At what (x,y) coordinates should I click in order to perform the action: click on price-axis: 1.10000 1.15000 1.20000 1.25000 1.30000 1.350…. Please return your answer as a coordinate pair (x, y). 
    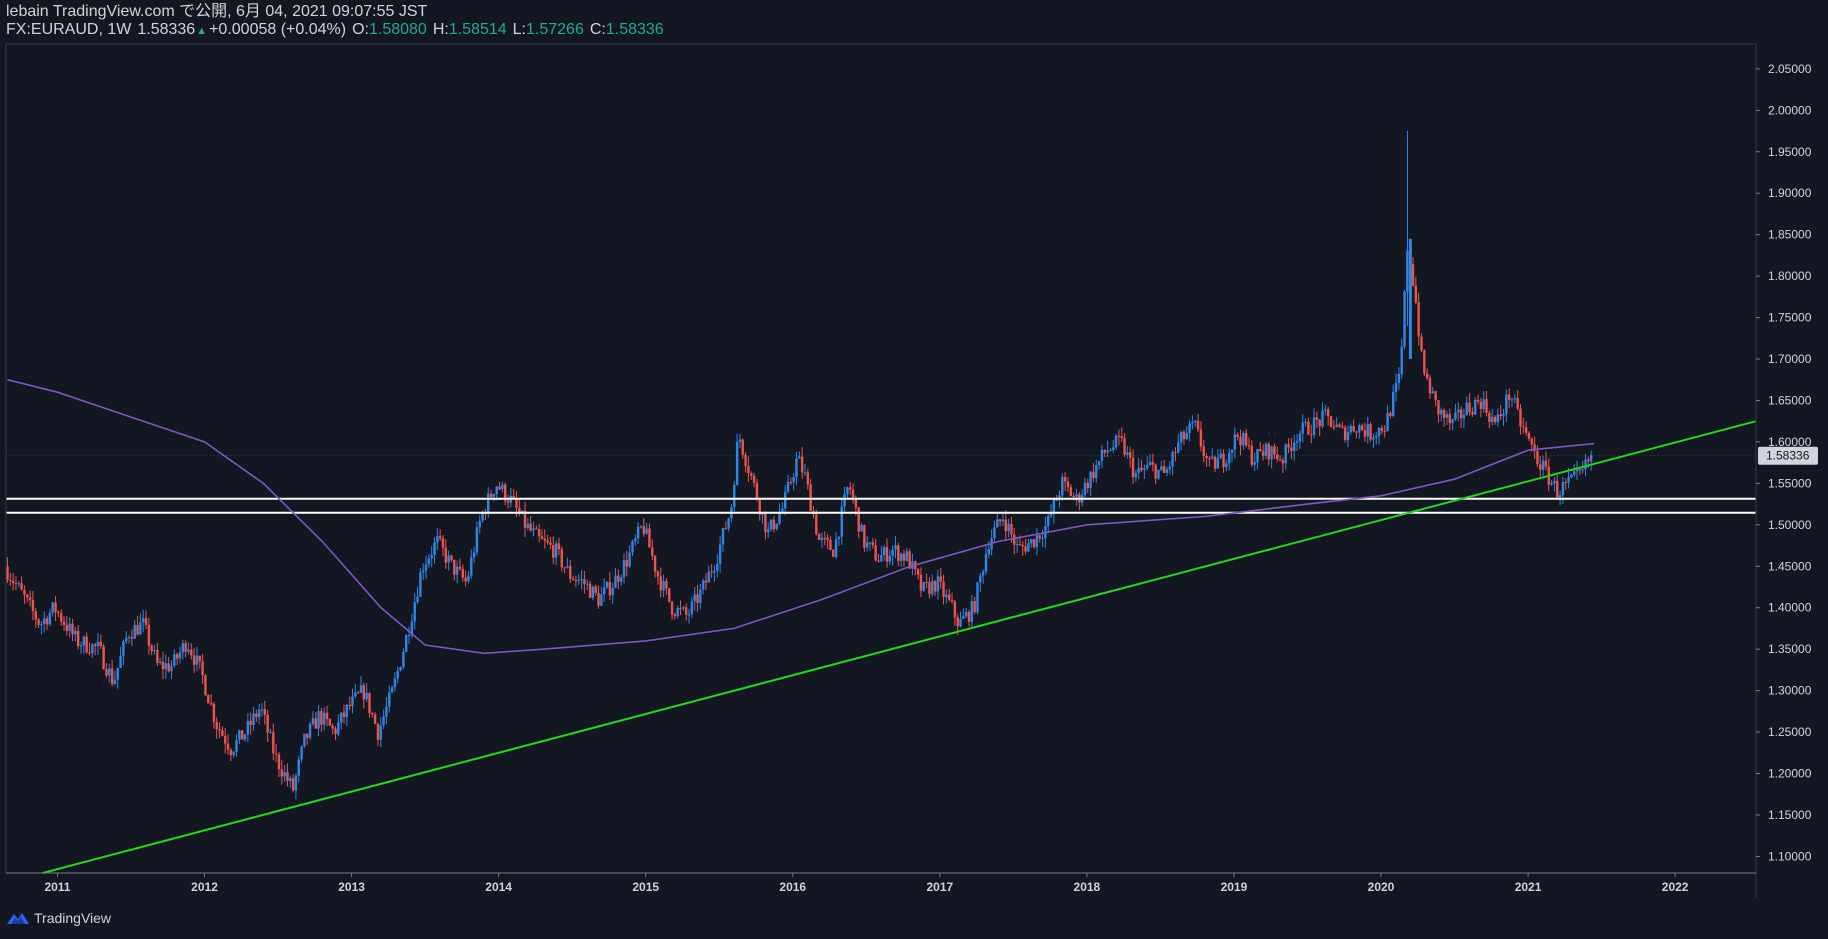
    Looking at the image, I should click on (1784, 463).